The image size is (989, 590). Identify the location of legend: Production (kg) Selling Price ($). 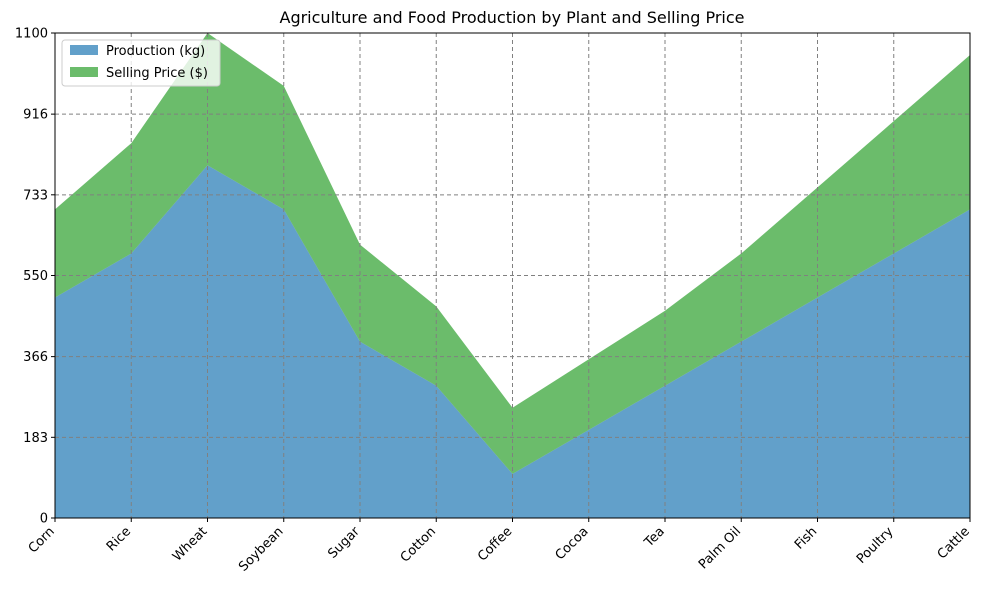
(141, 63).